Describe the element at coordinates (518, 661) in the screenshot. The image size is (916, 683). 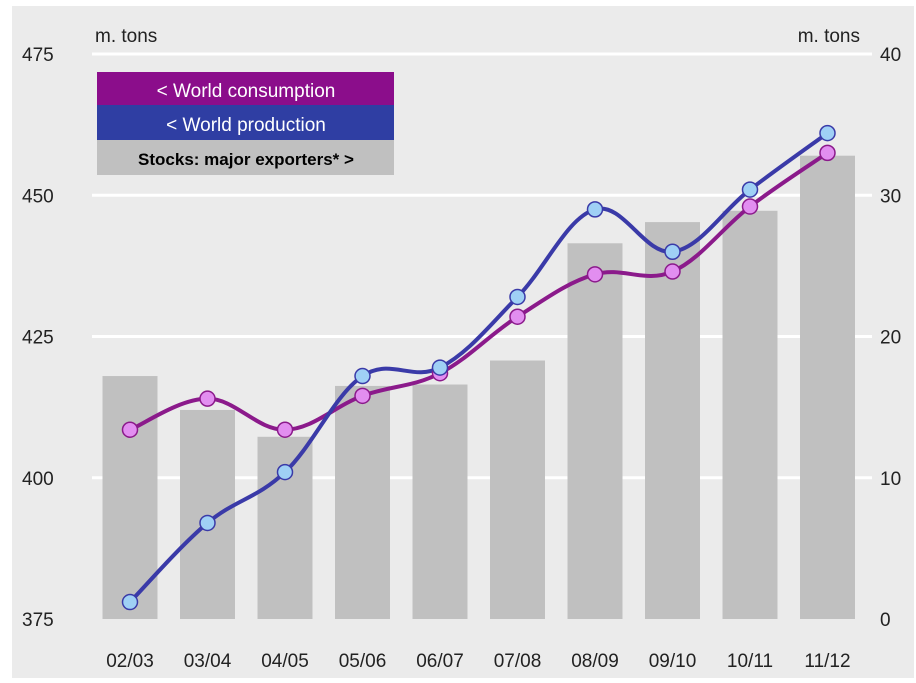
I see `x-tick-label: 07/08` at that location.